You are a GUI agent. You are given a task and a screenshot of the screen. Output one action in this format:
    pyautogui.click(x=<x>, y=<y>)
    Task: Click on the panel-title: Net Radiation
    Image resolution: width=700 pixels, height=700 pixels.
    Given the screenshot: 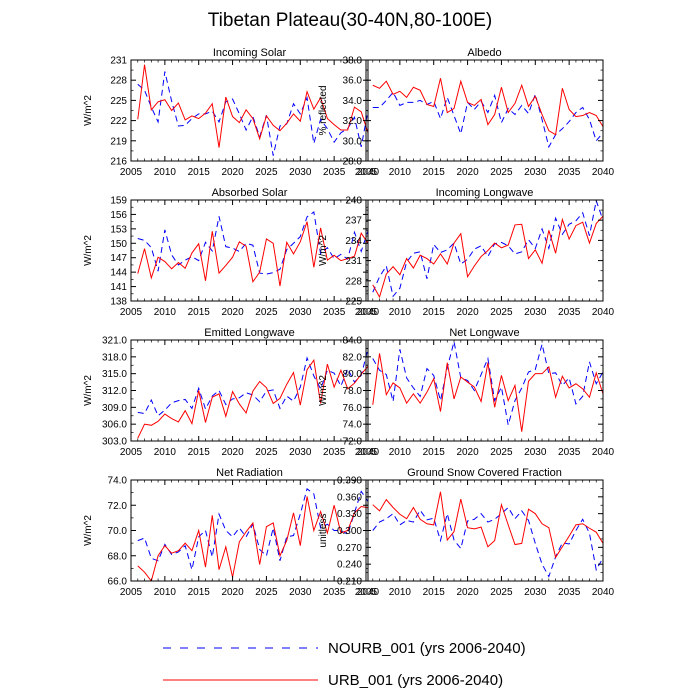 What is the action you would take?
    pyautogui.click(x=249, y=473)
    